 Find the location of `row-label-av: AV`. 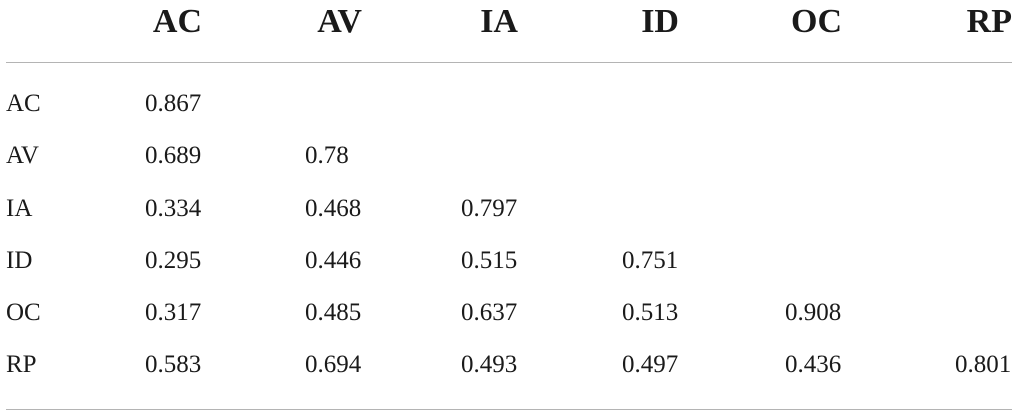

row-label-av: AV is located at coordinates (22, 155).